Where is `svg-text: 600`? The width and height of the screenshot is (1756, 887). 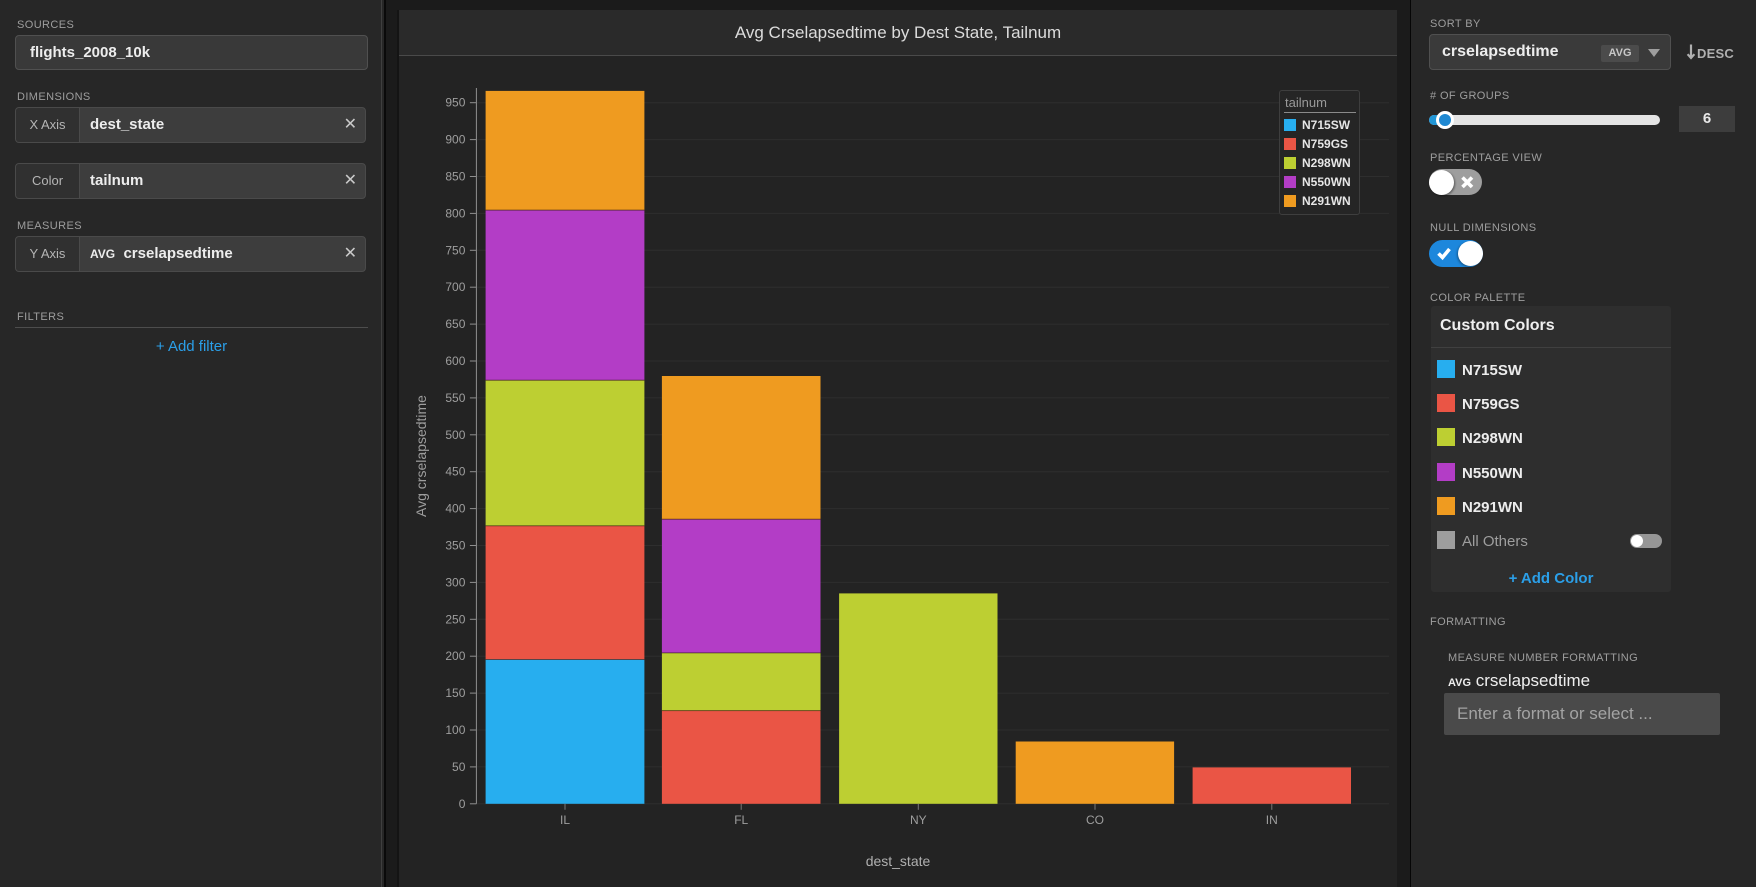 svg-text: 600 is located at coordinates (455, 361).